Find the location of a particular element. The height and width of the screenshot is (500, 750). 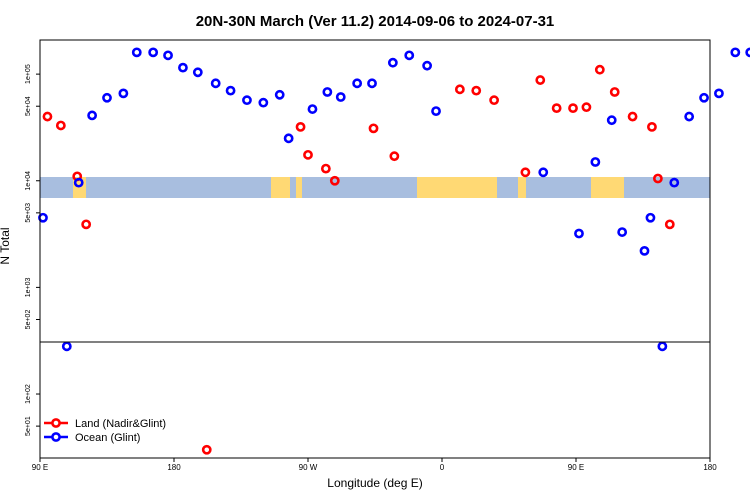

y-tick-label: 5e+04 is located at coordinates (28, 106).